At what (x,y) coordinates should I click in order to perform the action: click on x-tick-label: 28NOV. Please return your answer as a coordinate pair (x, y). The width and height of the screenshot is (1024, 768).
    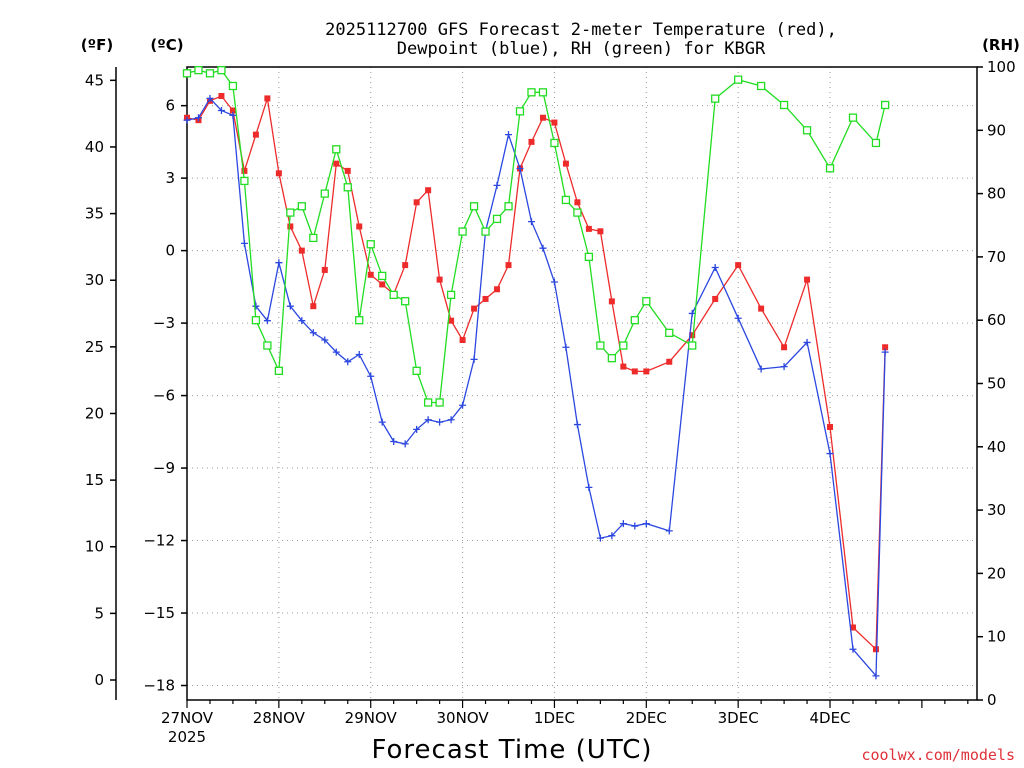
    Looking at the image, I should click on (279, 718).